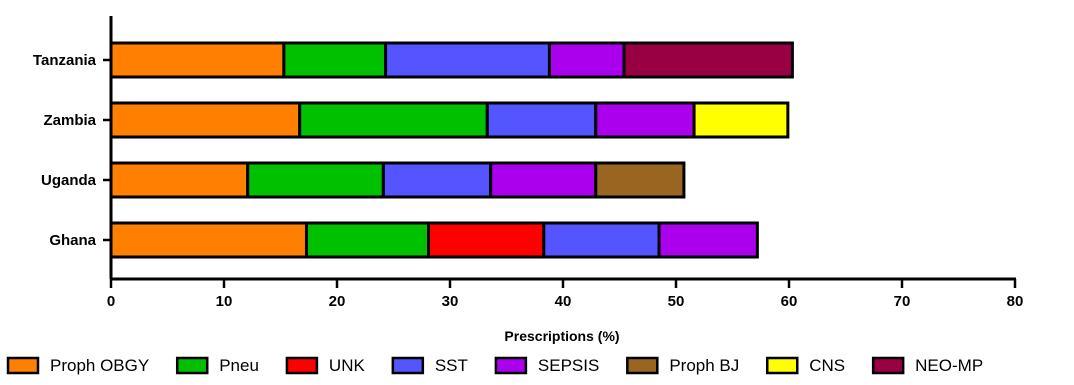 This screenshot has height=385, width=1074. Describe the element at coordinates (325, 365) in the screenshot. I see `legend-item-unk: UNK` at that location.